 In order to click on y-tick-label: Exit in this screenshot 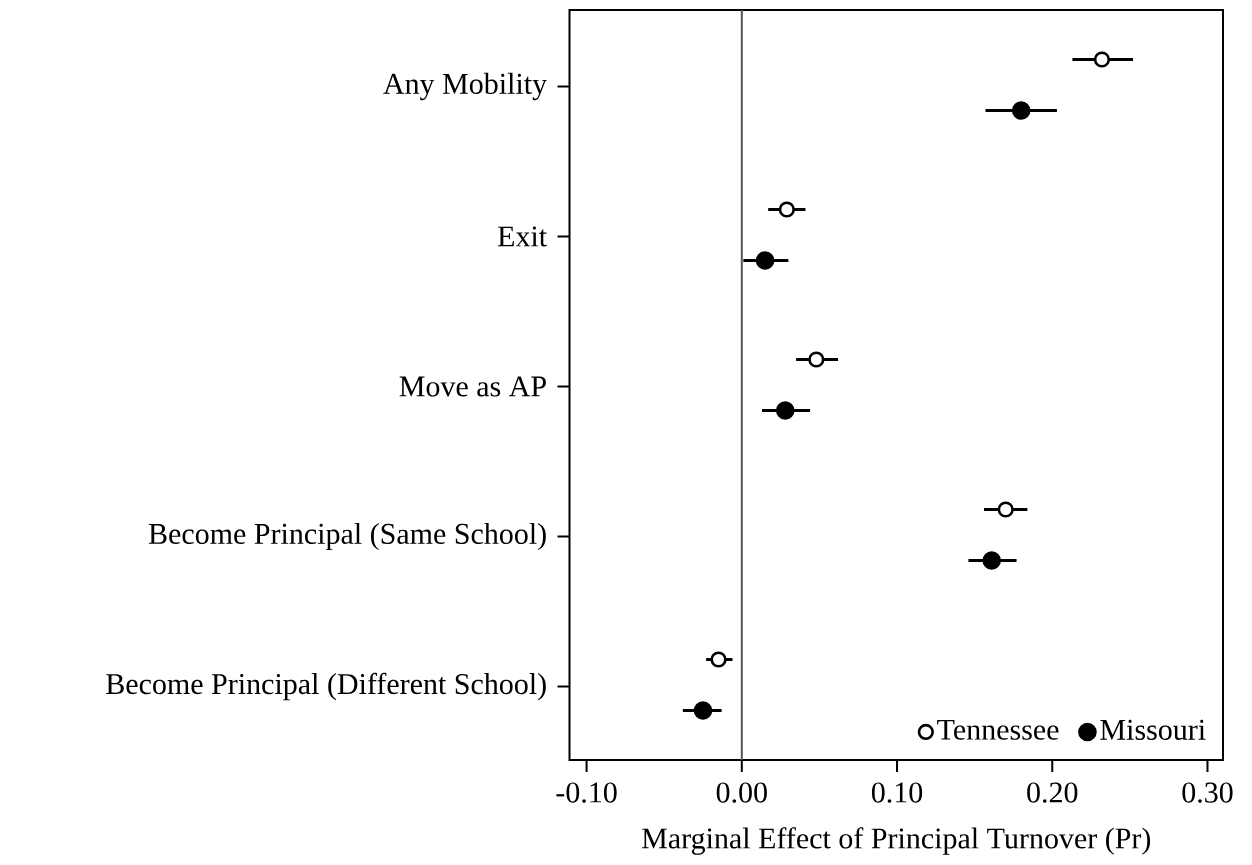, I will do `click(522, 236)`.